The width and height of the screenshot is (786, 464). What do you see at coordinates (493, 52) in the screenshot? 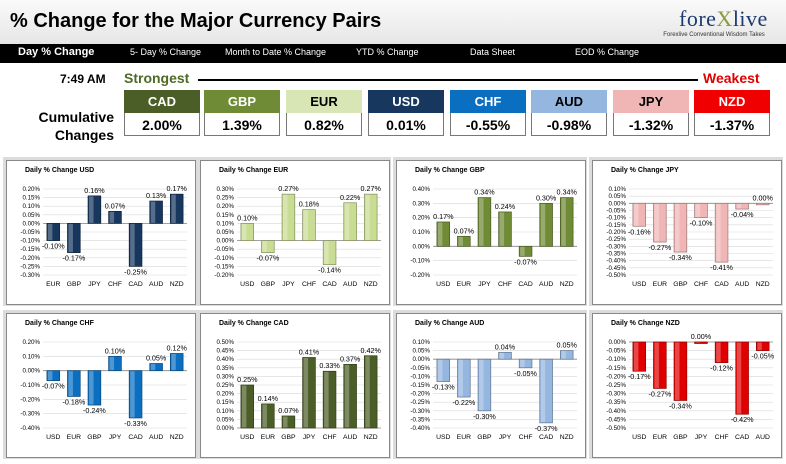
I see `nav-data-sheet: Data Sheet` at bounding box center [493, 52].